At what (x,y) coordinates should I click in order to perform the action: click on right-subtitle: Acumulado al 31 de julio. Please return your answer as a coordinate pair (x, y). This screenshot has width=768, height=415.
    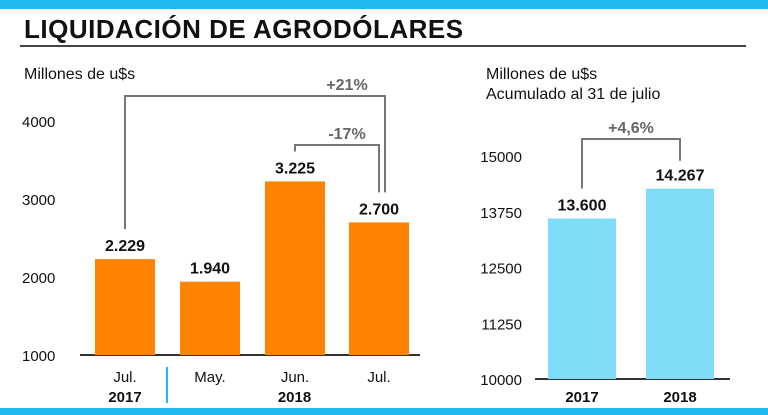
    Looking at the image, I should click on (573, 94).